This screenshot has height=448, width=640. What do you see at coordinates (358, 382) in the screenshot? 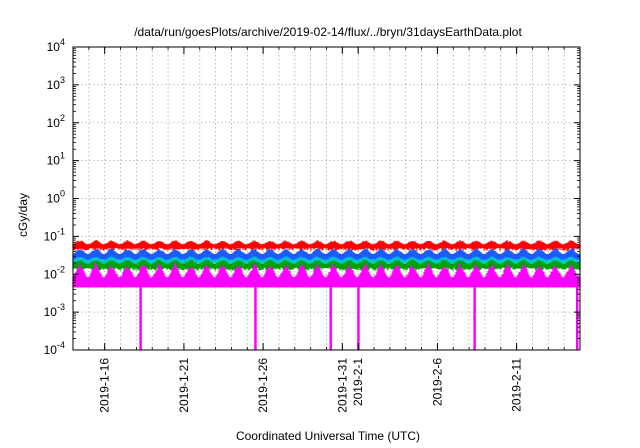
I see `x-tick-label: 2019-2-1` at bounding box center [358, 382].